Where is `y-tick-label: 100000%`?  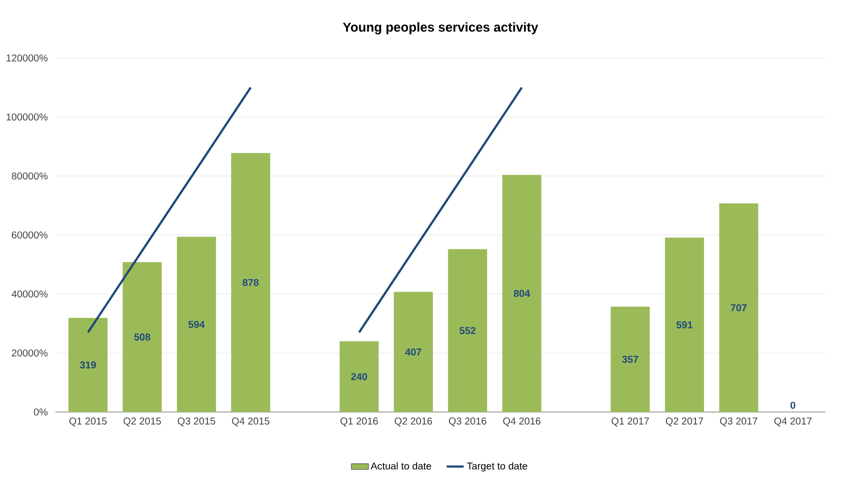 y-tick-label: 100000% is located at coordinates (27, 117).